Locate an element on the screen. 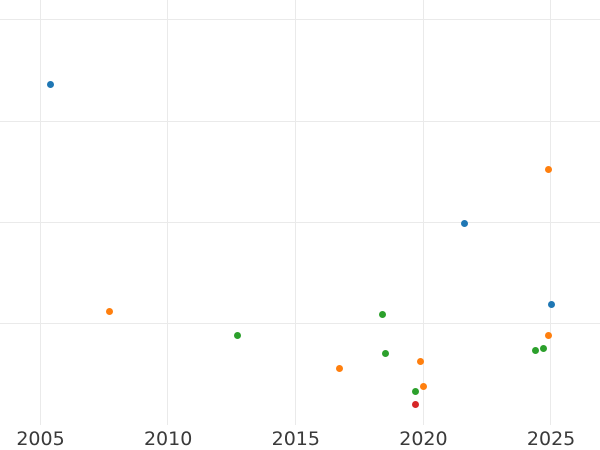 The height and width of the screenshot is (450, 600). x-tick-label: 2005 is located at coordinates (40, 439).